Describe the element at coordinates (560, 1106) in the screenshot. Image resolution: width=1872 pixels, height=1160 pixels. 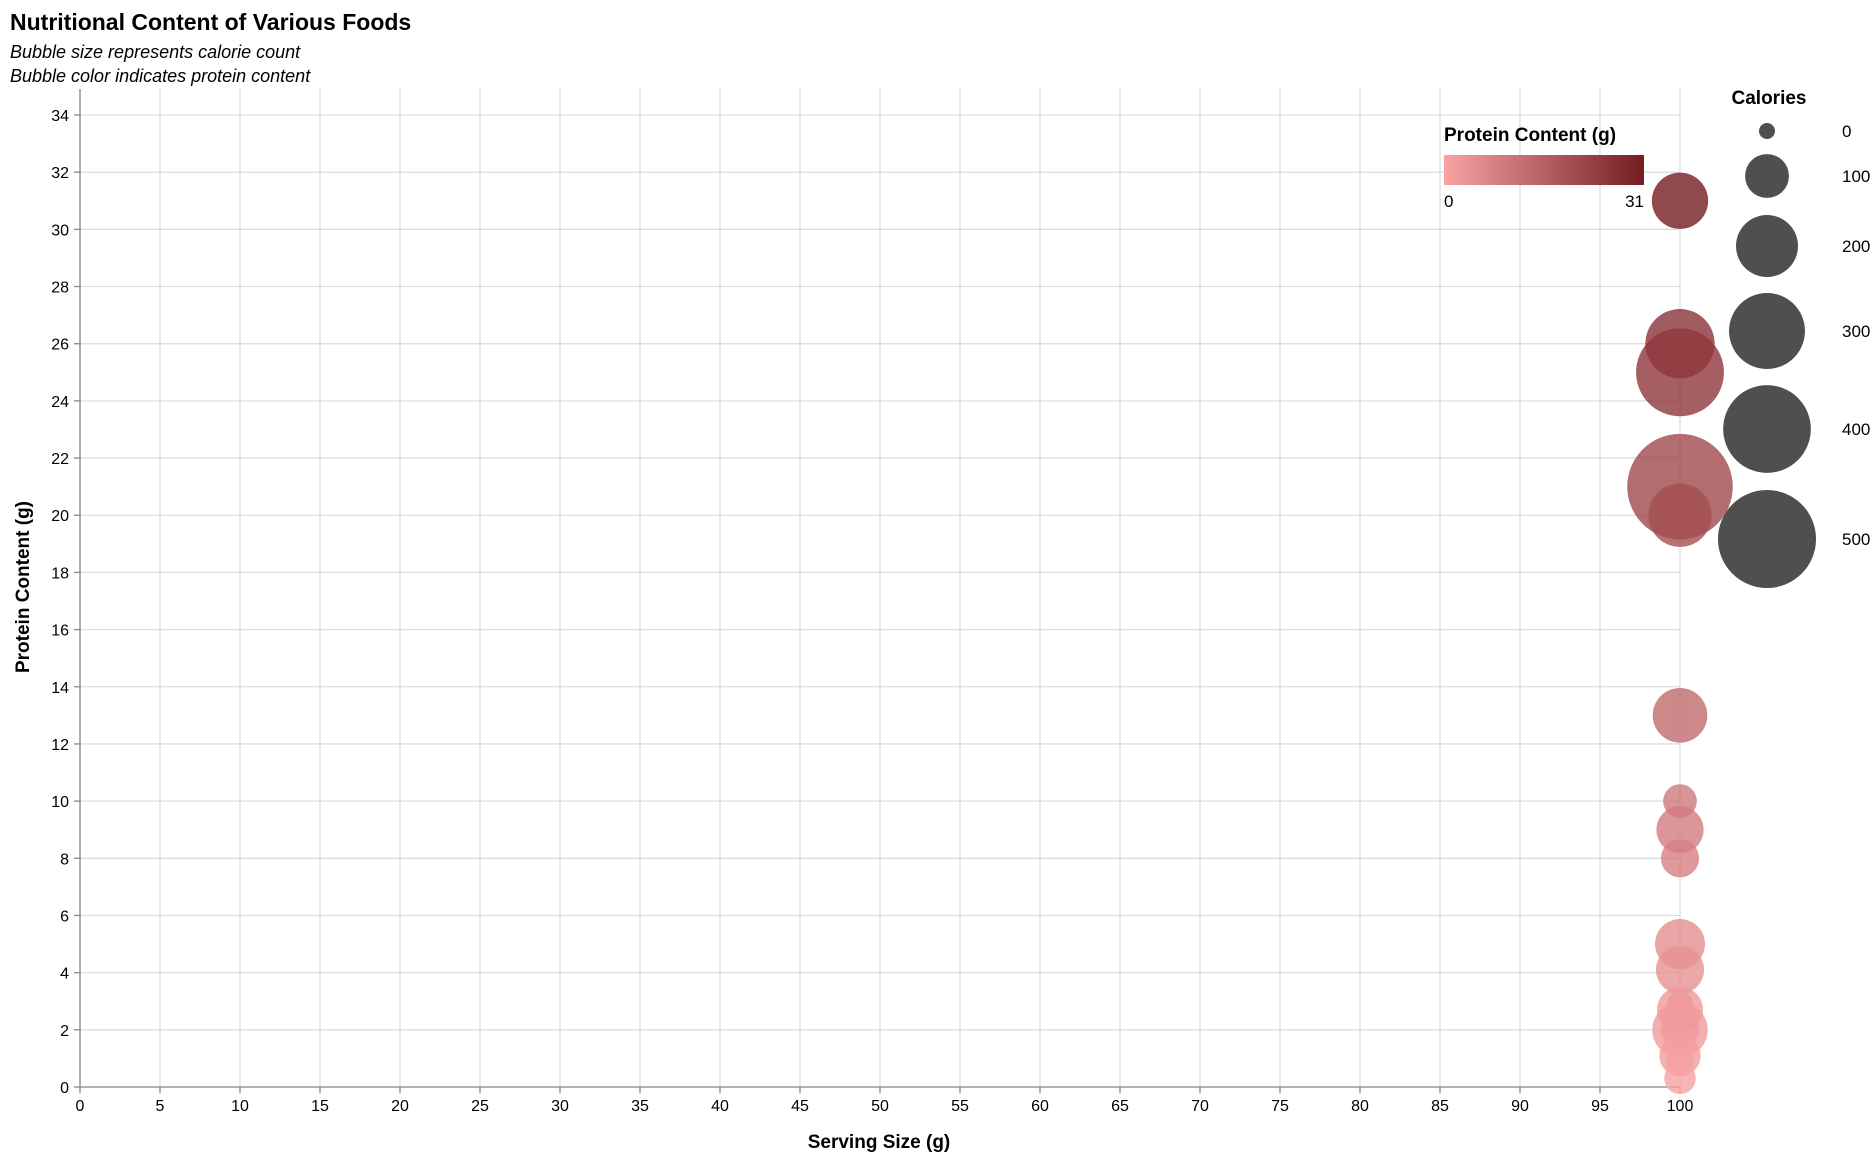
I see `x-tick-label: 30` at that location.